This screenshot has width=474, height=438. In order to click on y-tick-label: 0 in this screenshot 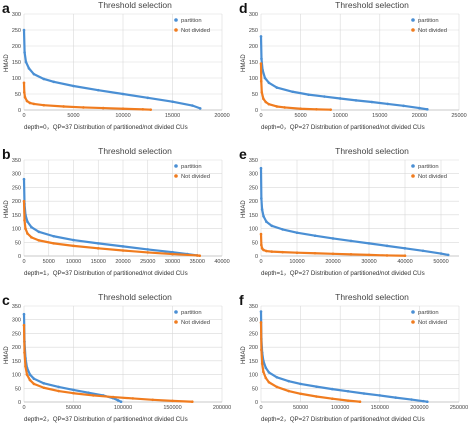, I will do `click(19, 403)`.